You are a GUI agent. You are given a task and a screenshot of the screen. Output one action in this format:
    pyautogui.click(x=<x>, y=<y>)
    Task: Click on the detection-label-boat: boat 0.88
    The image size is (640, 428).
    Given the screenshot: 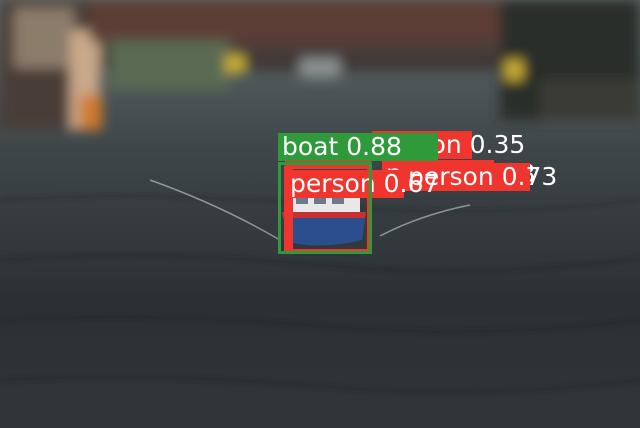 What is the action you would take?
    pyautogui.click(x=358, y=147)
    